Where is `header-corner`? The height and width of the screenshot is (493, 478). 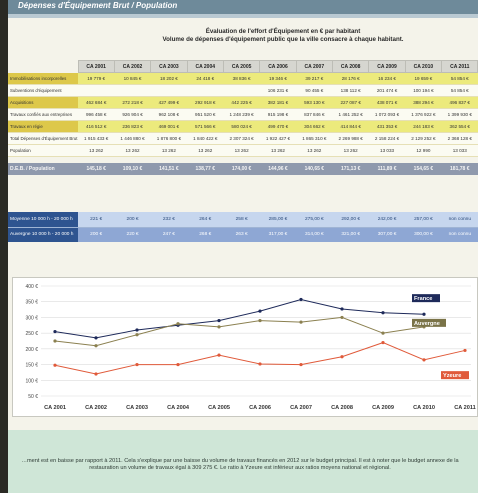 header-corner is located at coordinates (43, 67).